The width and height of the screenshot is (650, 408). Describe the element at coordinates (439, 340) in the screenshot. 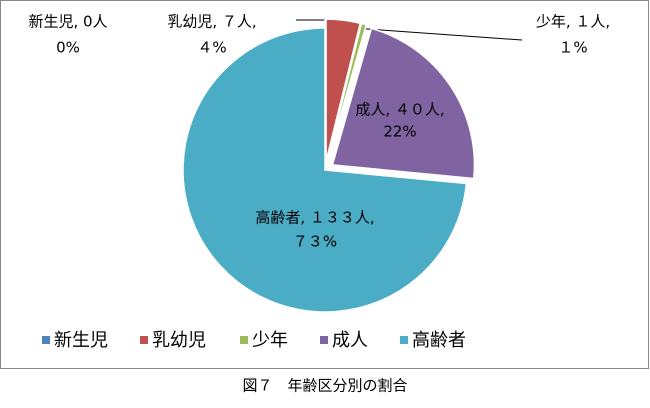

I see `legend-label: 高齢者` at that location.